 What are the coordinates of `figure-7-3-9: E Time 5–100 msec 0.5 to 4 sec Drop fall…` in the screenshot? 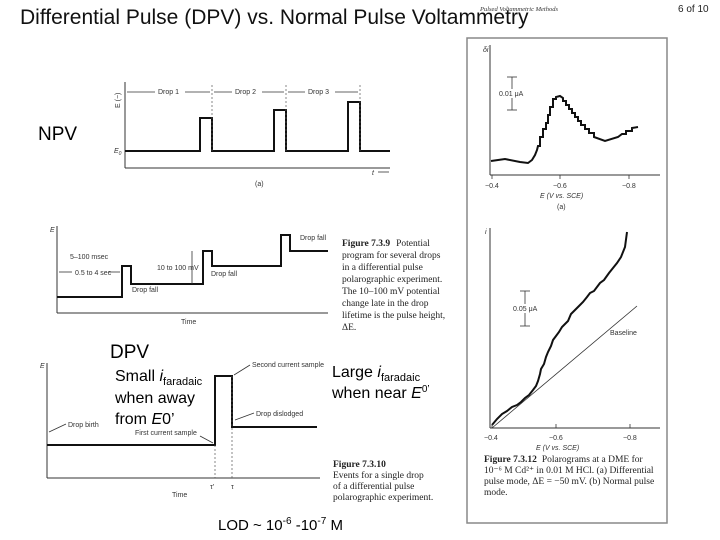 It's located at (247, 279).